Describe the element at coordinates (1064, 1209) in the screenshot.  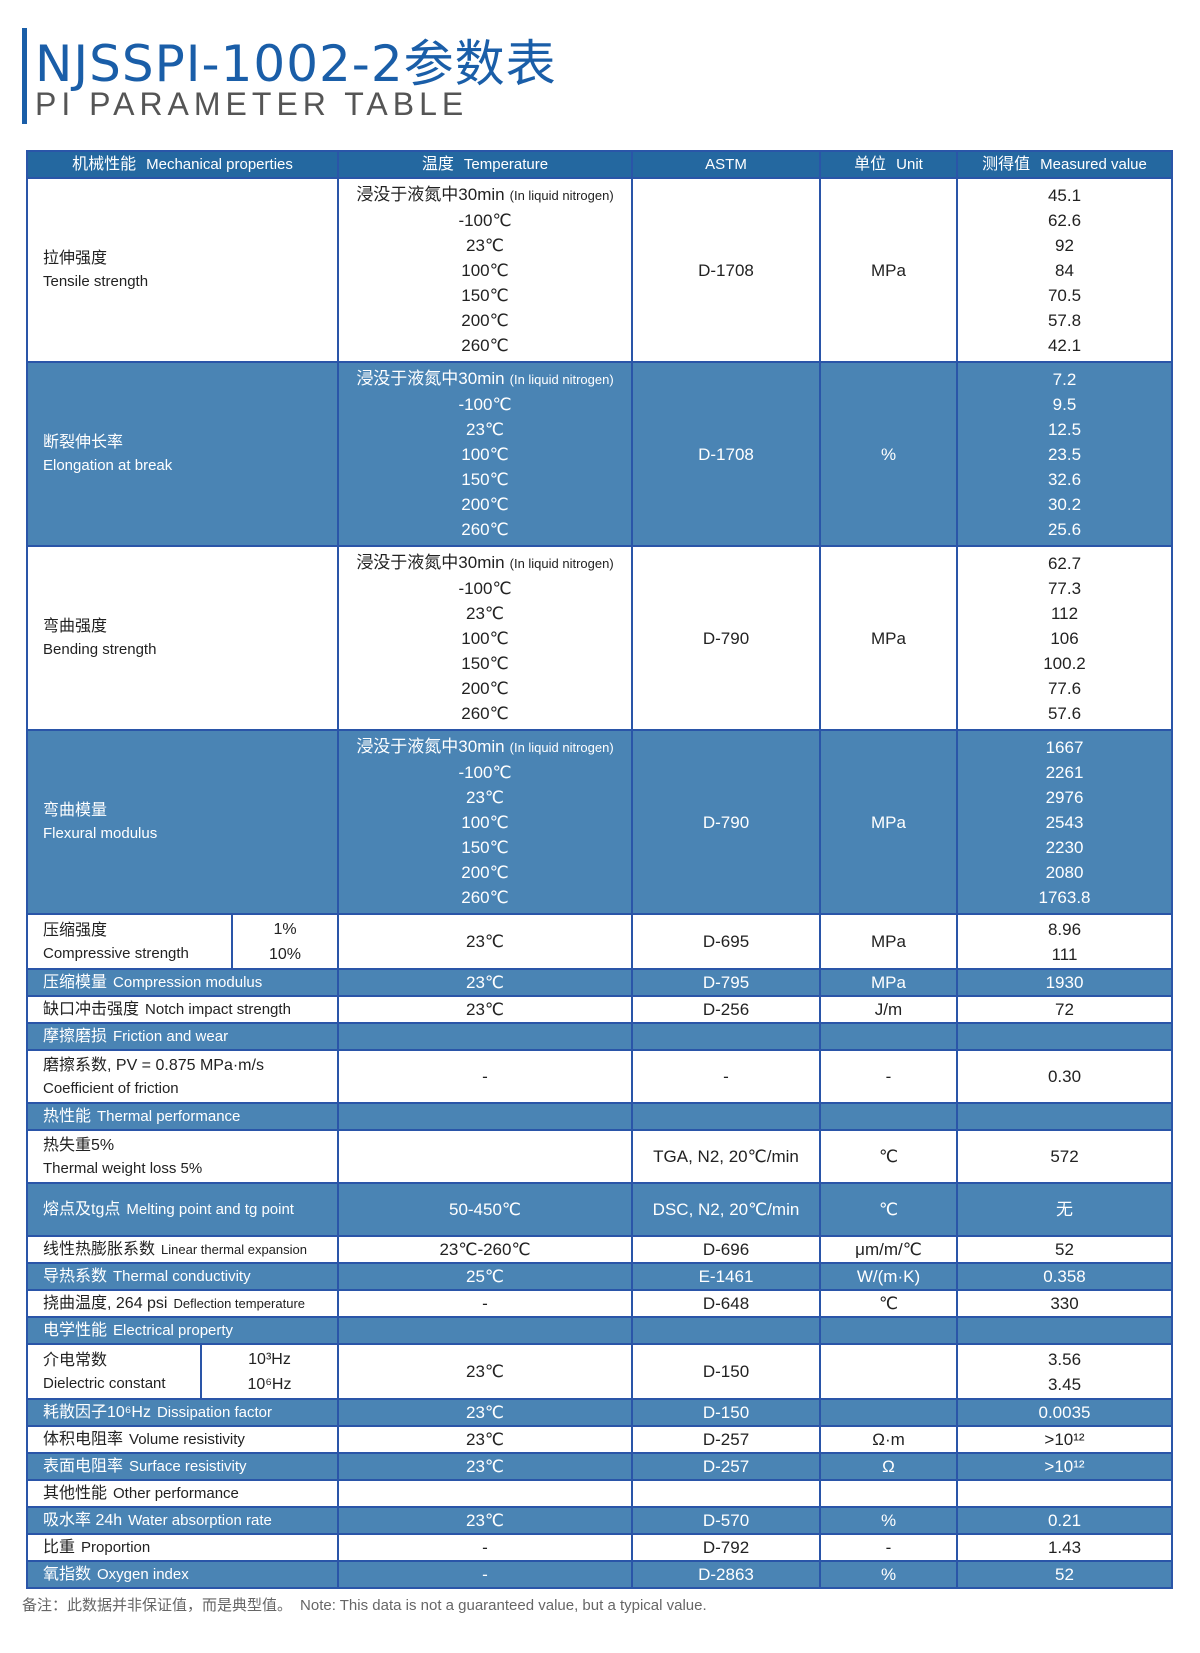
I see `measured-value-cell: 无` at that location.